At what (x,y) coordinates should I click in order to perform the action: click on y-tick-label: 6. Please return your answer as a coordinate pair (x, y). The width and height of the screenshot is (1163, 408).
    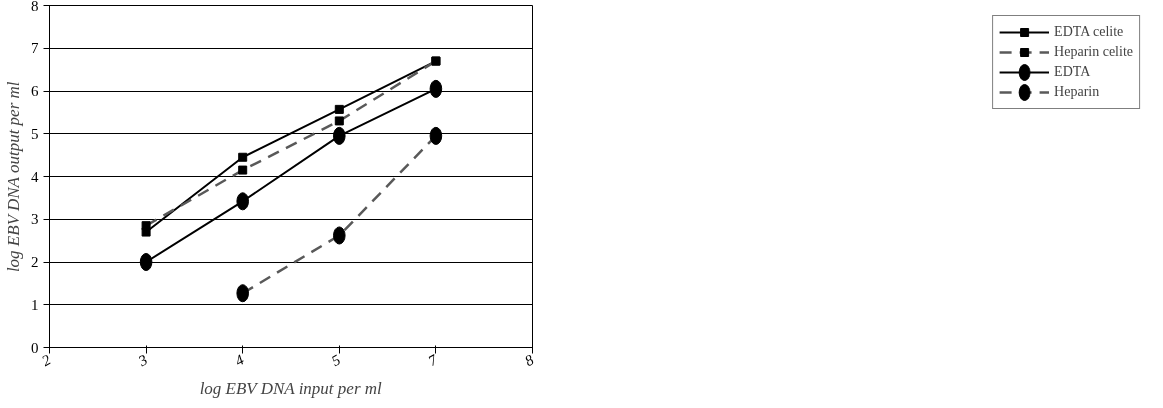
    Looking at the image, I should click on (35, 91).